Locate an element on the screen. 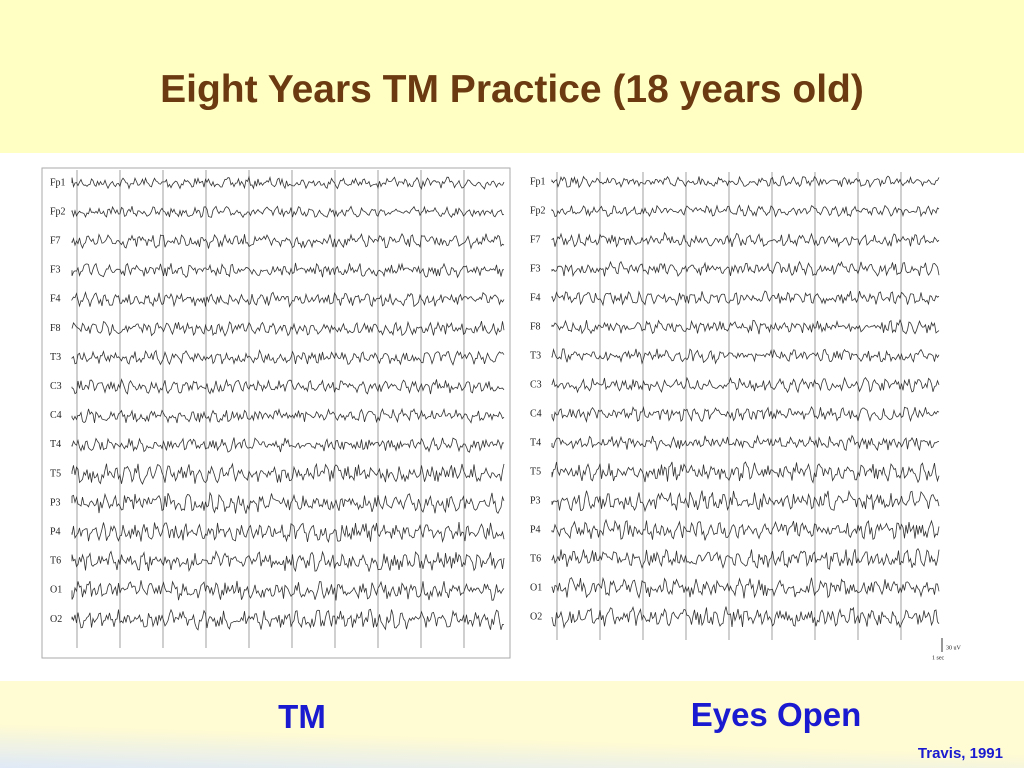 This screenshot has width=1024, height=768. amplitude-scale: 30 uV is located at coordinates (954, 648).